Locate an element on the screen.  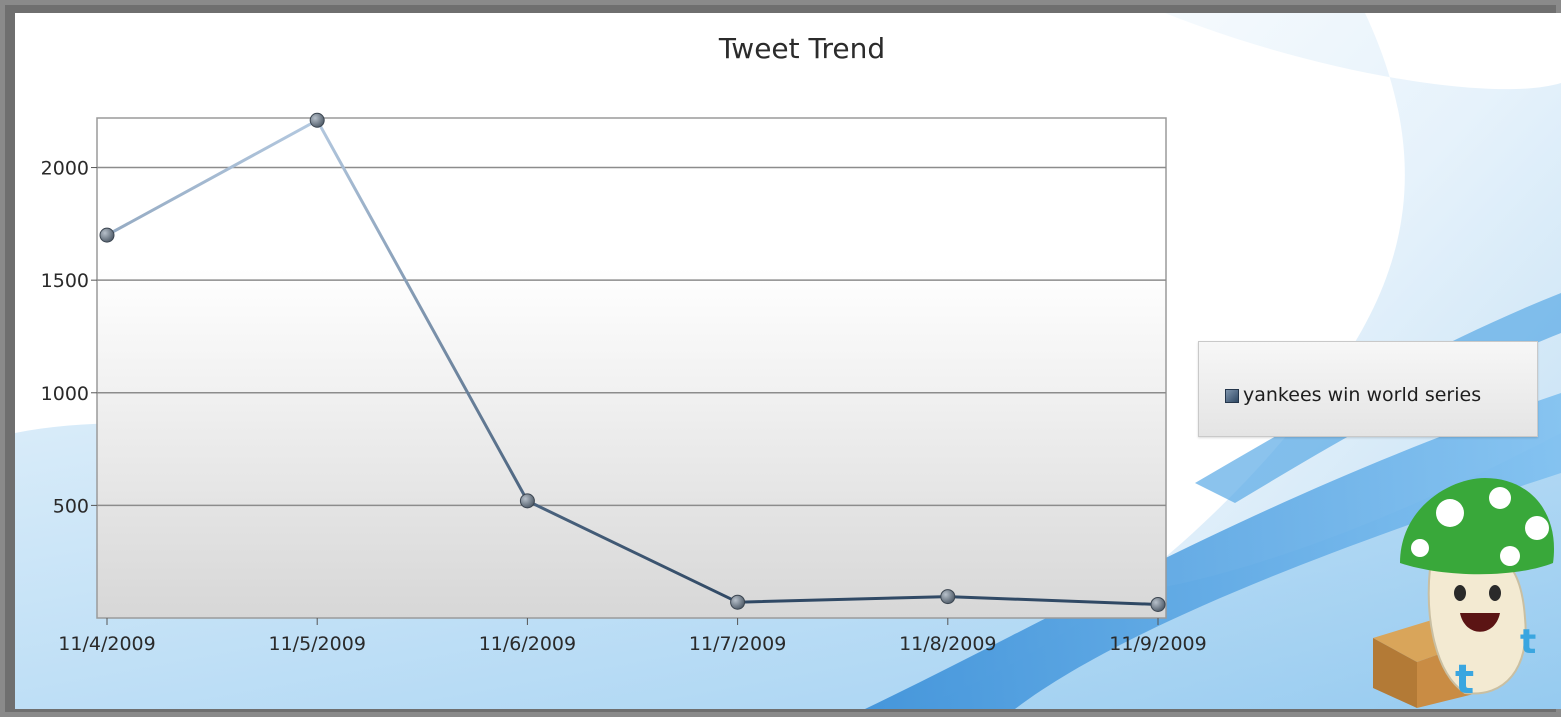
chart-title: Tweet Trend is located at coordinates (801, 48).